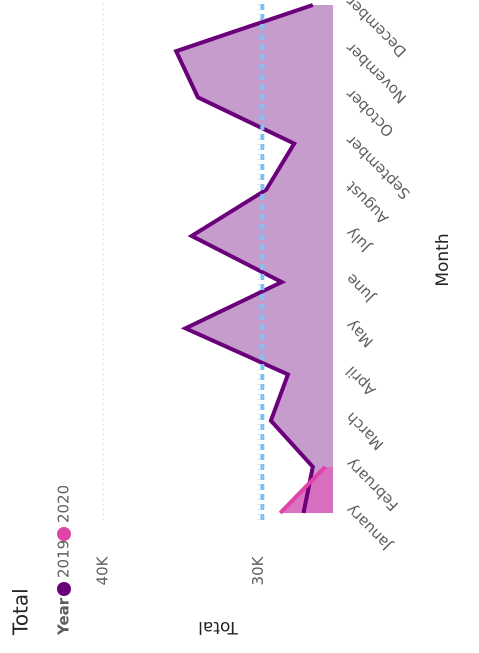 The width and height of the screenshot is (479, 653). What do you see at coordinates (64, 616) in the screenshot?
I see `legend-title: Year` at bounding box center [64, 616].